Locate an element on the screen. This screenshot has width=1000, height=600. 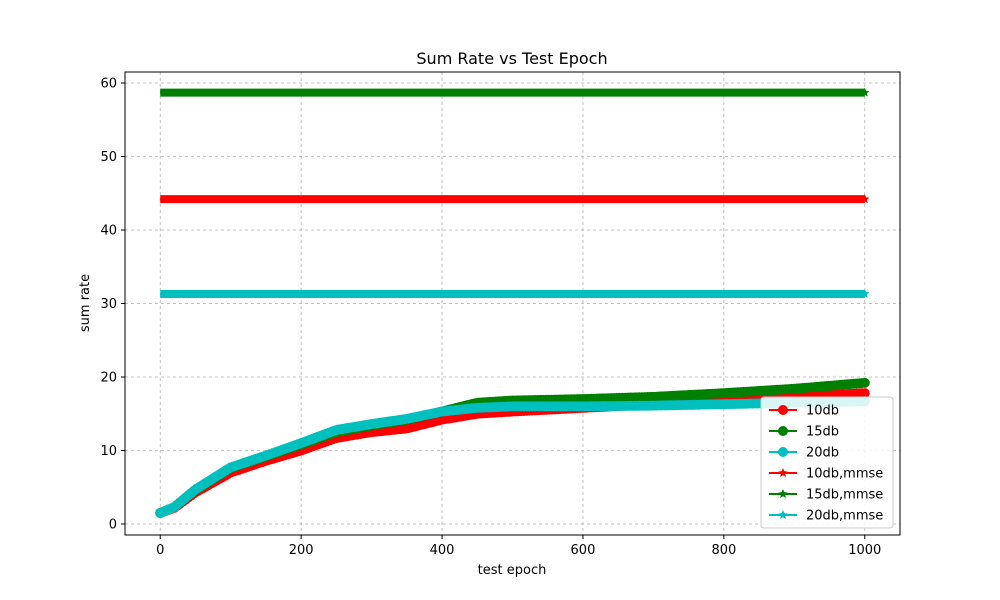
x-axis-label: test epoch is located at coordinates (512, 570).